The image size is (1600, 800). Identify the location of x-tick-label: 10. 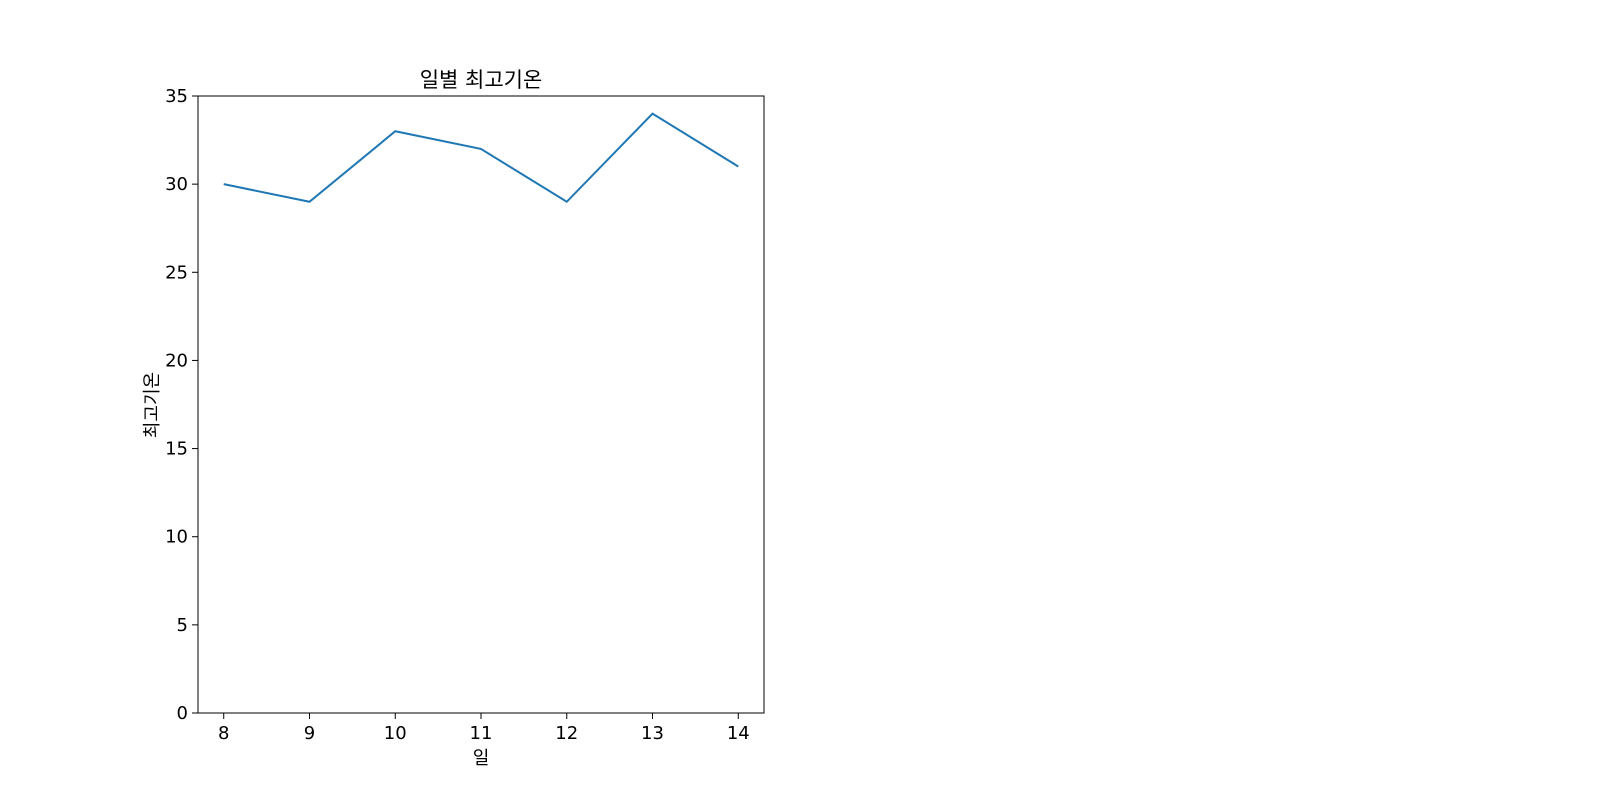
(395, 733).